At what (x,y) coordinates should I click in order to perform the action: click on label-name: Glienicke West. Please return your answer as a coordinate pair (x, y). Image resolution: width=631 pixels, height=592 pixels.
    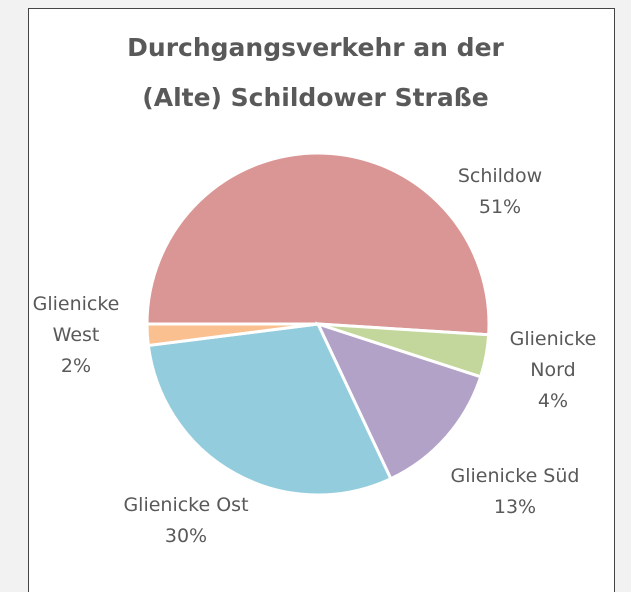
    Looking at the image, I should click on (76, 319).